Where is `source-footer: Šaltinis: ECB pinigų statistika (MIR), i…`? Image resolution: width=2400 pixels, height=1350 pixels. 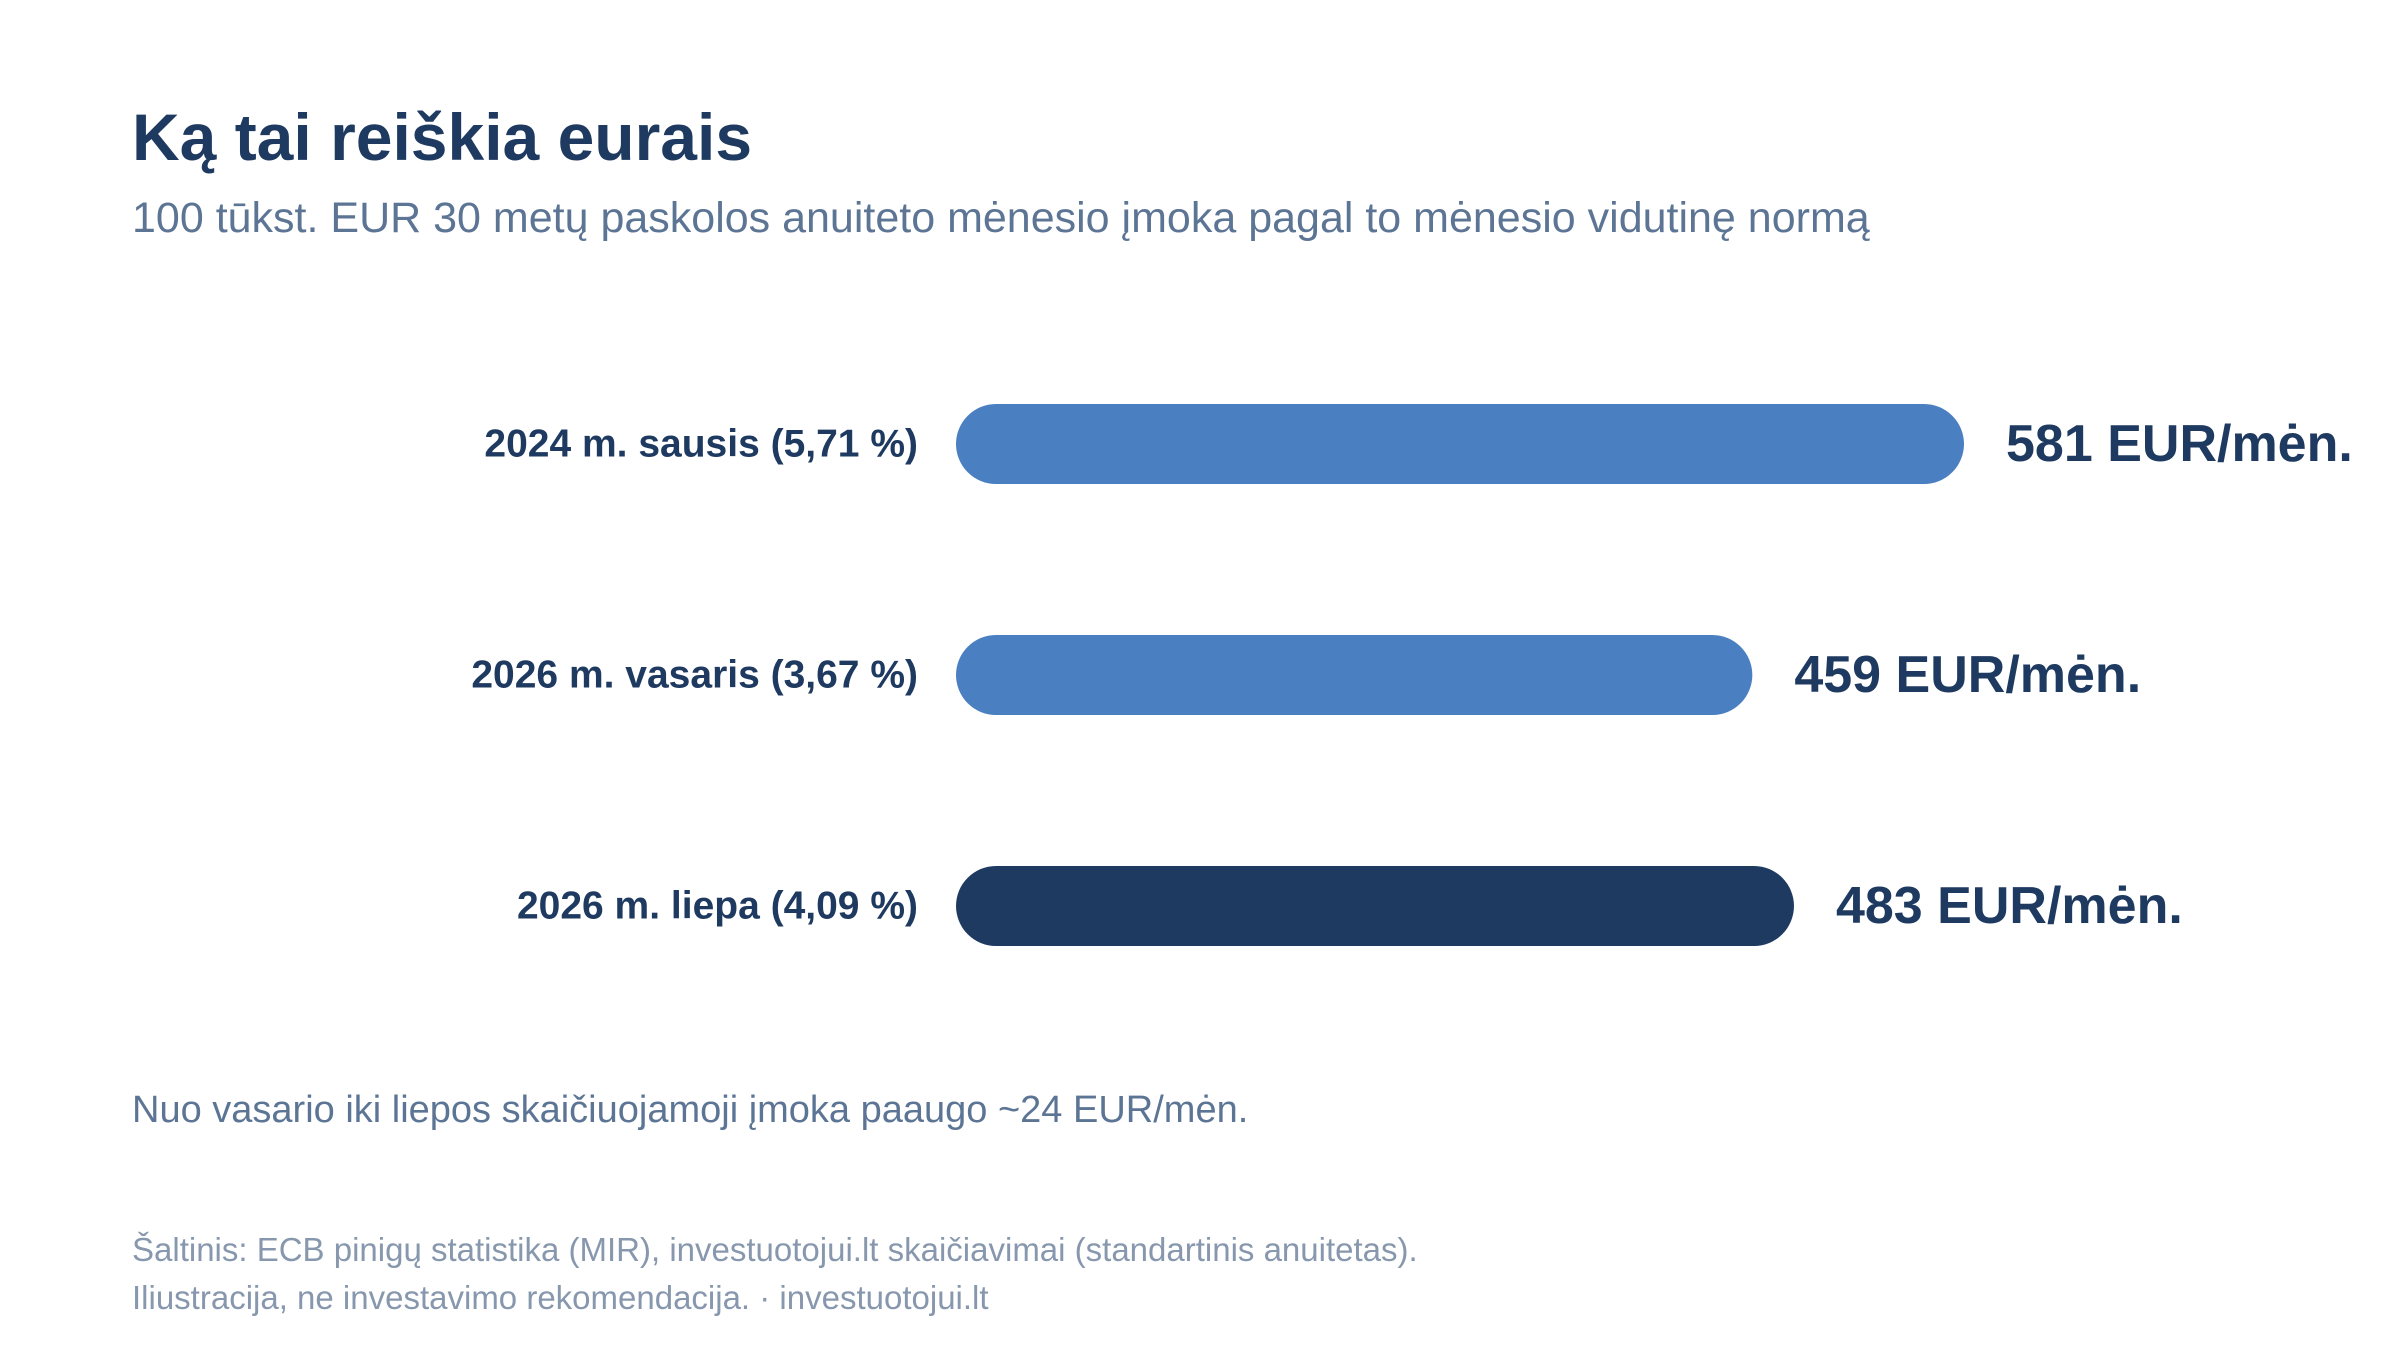 source-footer: Šaltinis: ECB pinigų statistika (MIR), i… is located at coordinates (775, 1274).